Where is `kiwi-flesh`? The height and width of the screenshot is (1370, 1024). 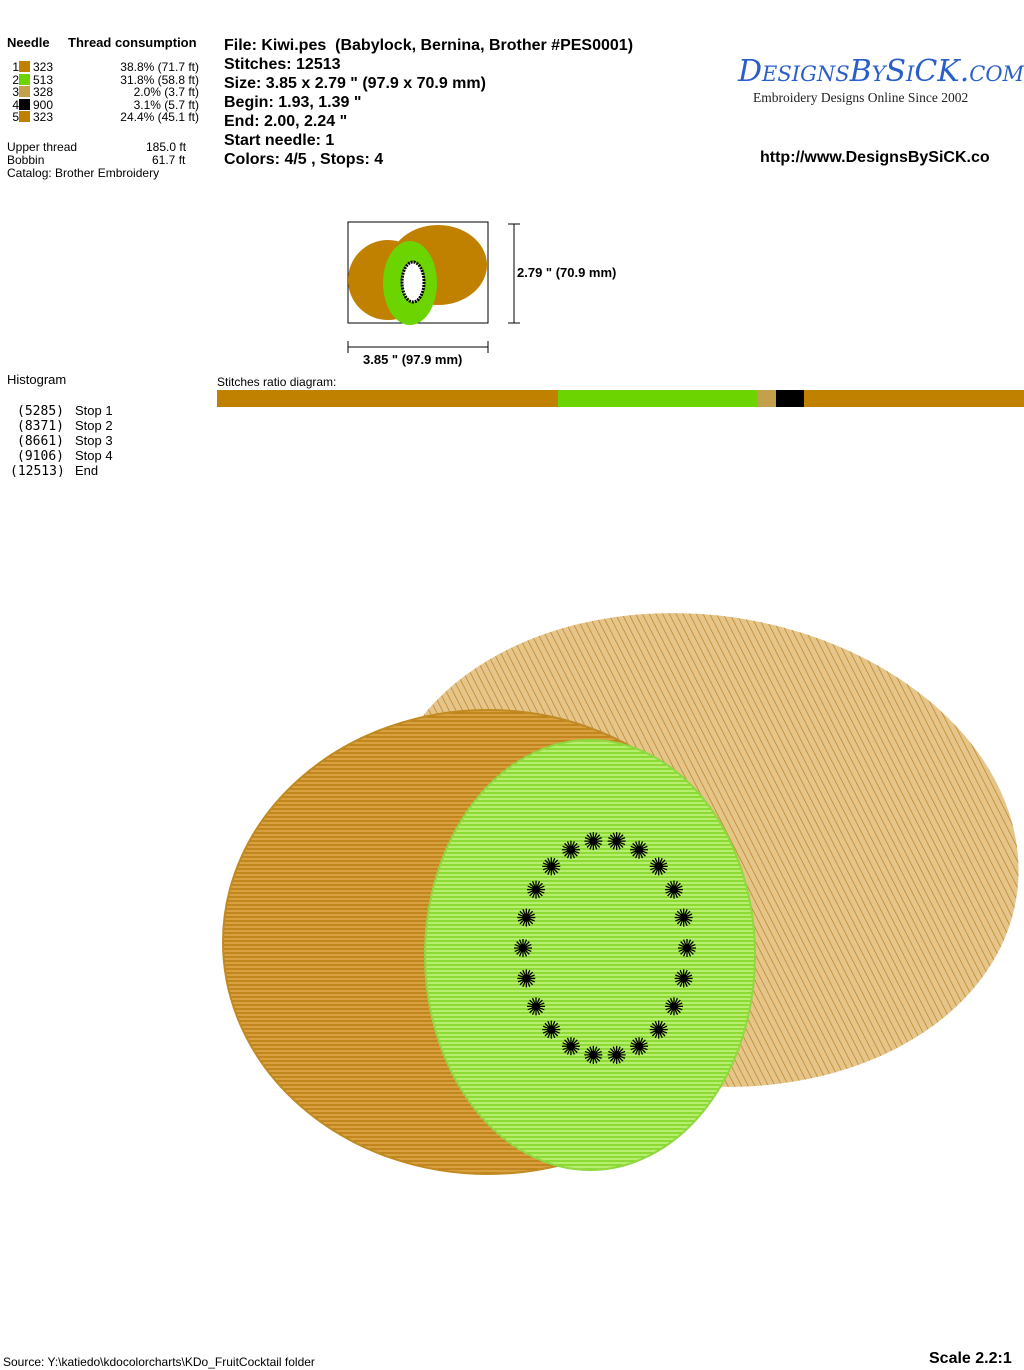 kiwi-flesh is located at coordinates (590, 955).